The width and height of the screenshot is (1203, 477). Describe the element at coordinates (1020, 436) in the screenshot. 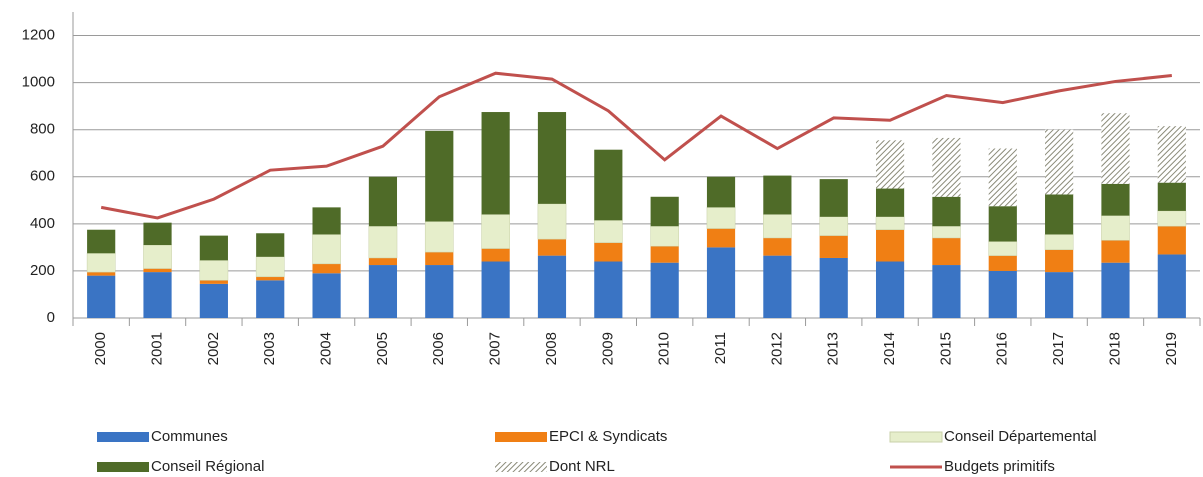

I see `legend-label: Conseil Départemental` at that location.